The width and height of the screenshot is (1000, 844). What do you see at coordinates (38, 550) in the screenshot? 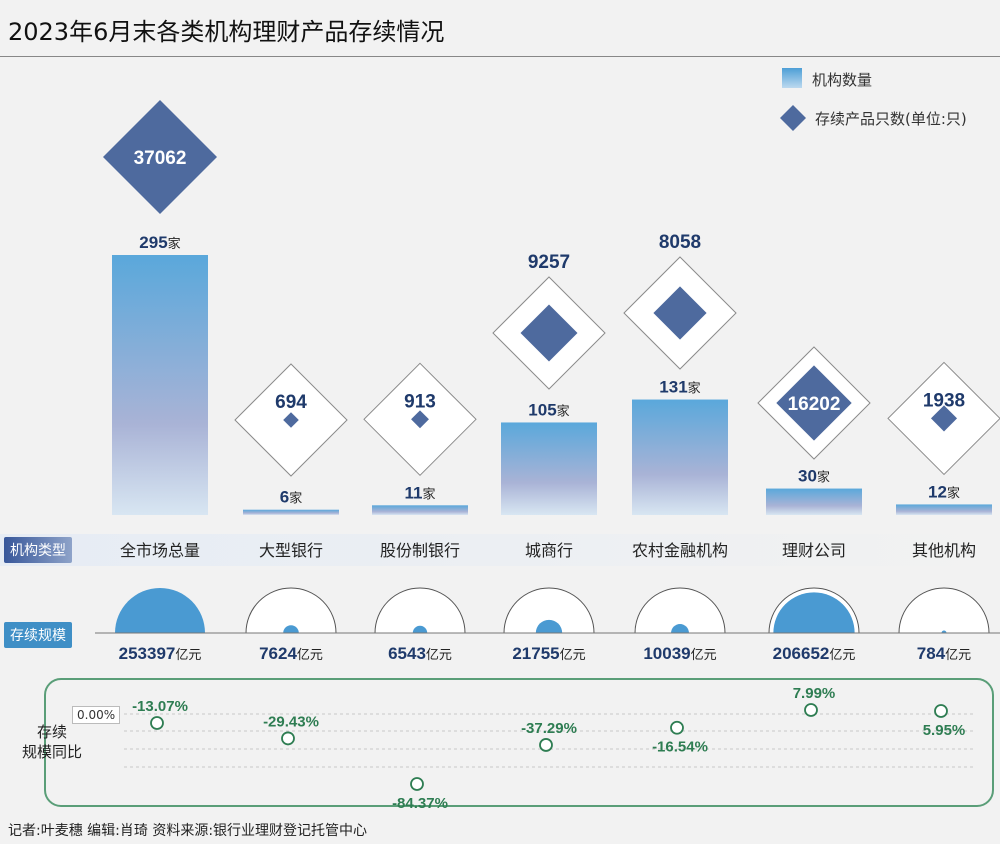
I see `row-label-type: 机构类型` at bounding box center [38, 550].